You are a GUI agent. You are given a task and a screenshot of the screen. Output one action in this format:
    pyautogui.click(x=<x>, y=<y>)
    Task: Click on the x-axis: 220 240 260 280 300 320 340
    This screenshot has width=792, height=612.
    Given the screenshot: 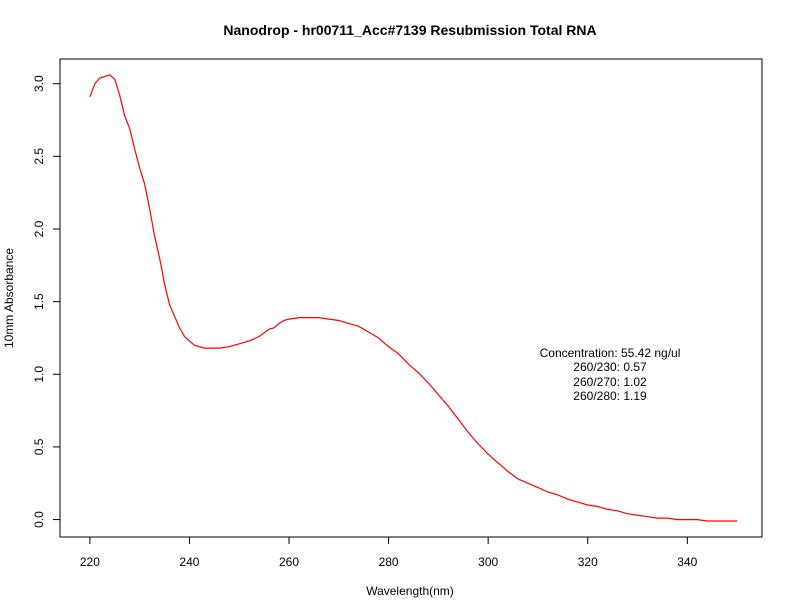 What is the action you would take?
    pyautogui.click(x=389, y=552)
    